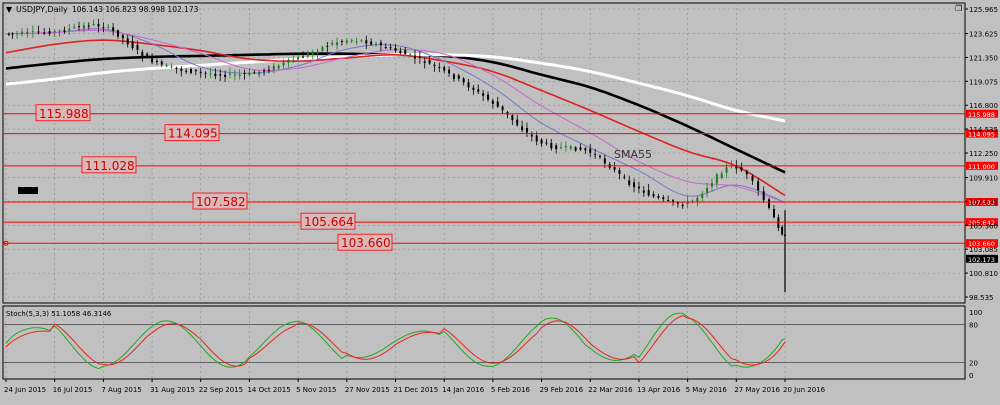  What do you see at coordinates (416, 390) in the screenshot?
I see `time-tick-label: 21 Dec 2015` at bounding box center [416, 390].